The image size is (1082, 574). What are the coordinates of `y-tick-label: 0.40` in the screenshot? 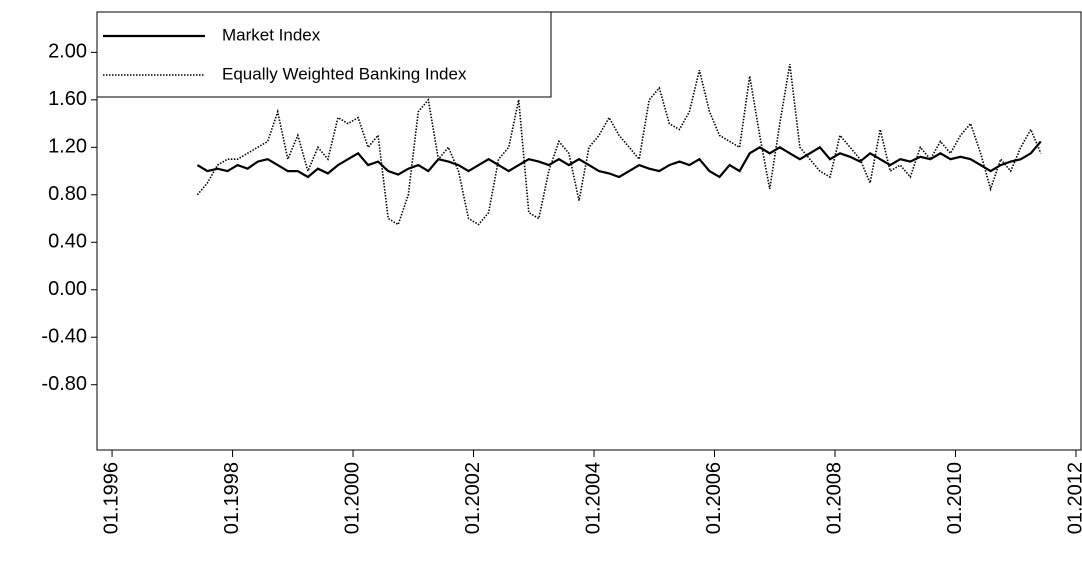 It's located at (67, 242).